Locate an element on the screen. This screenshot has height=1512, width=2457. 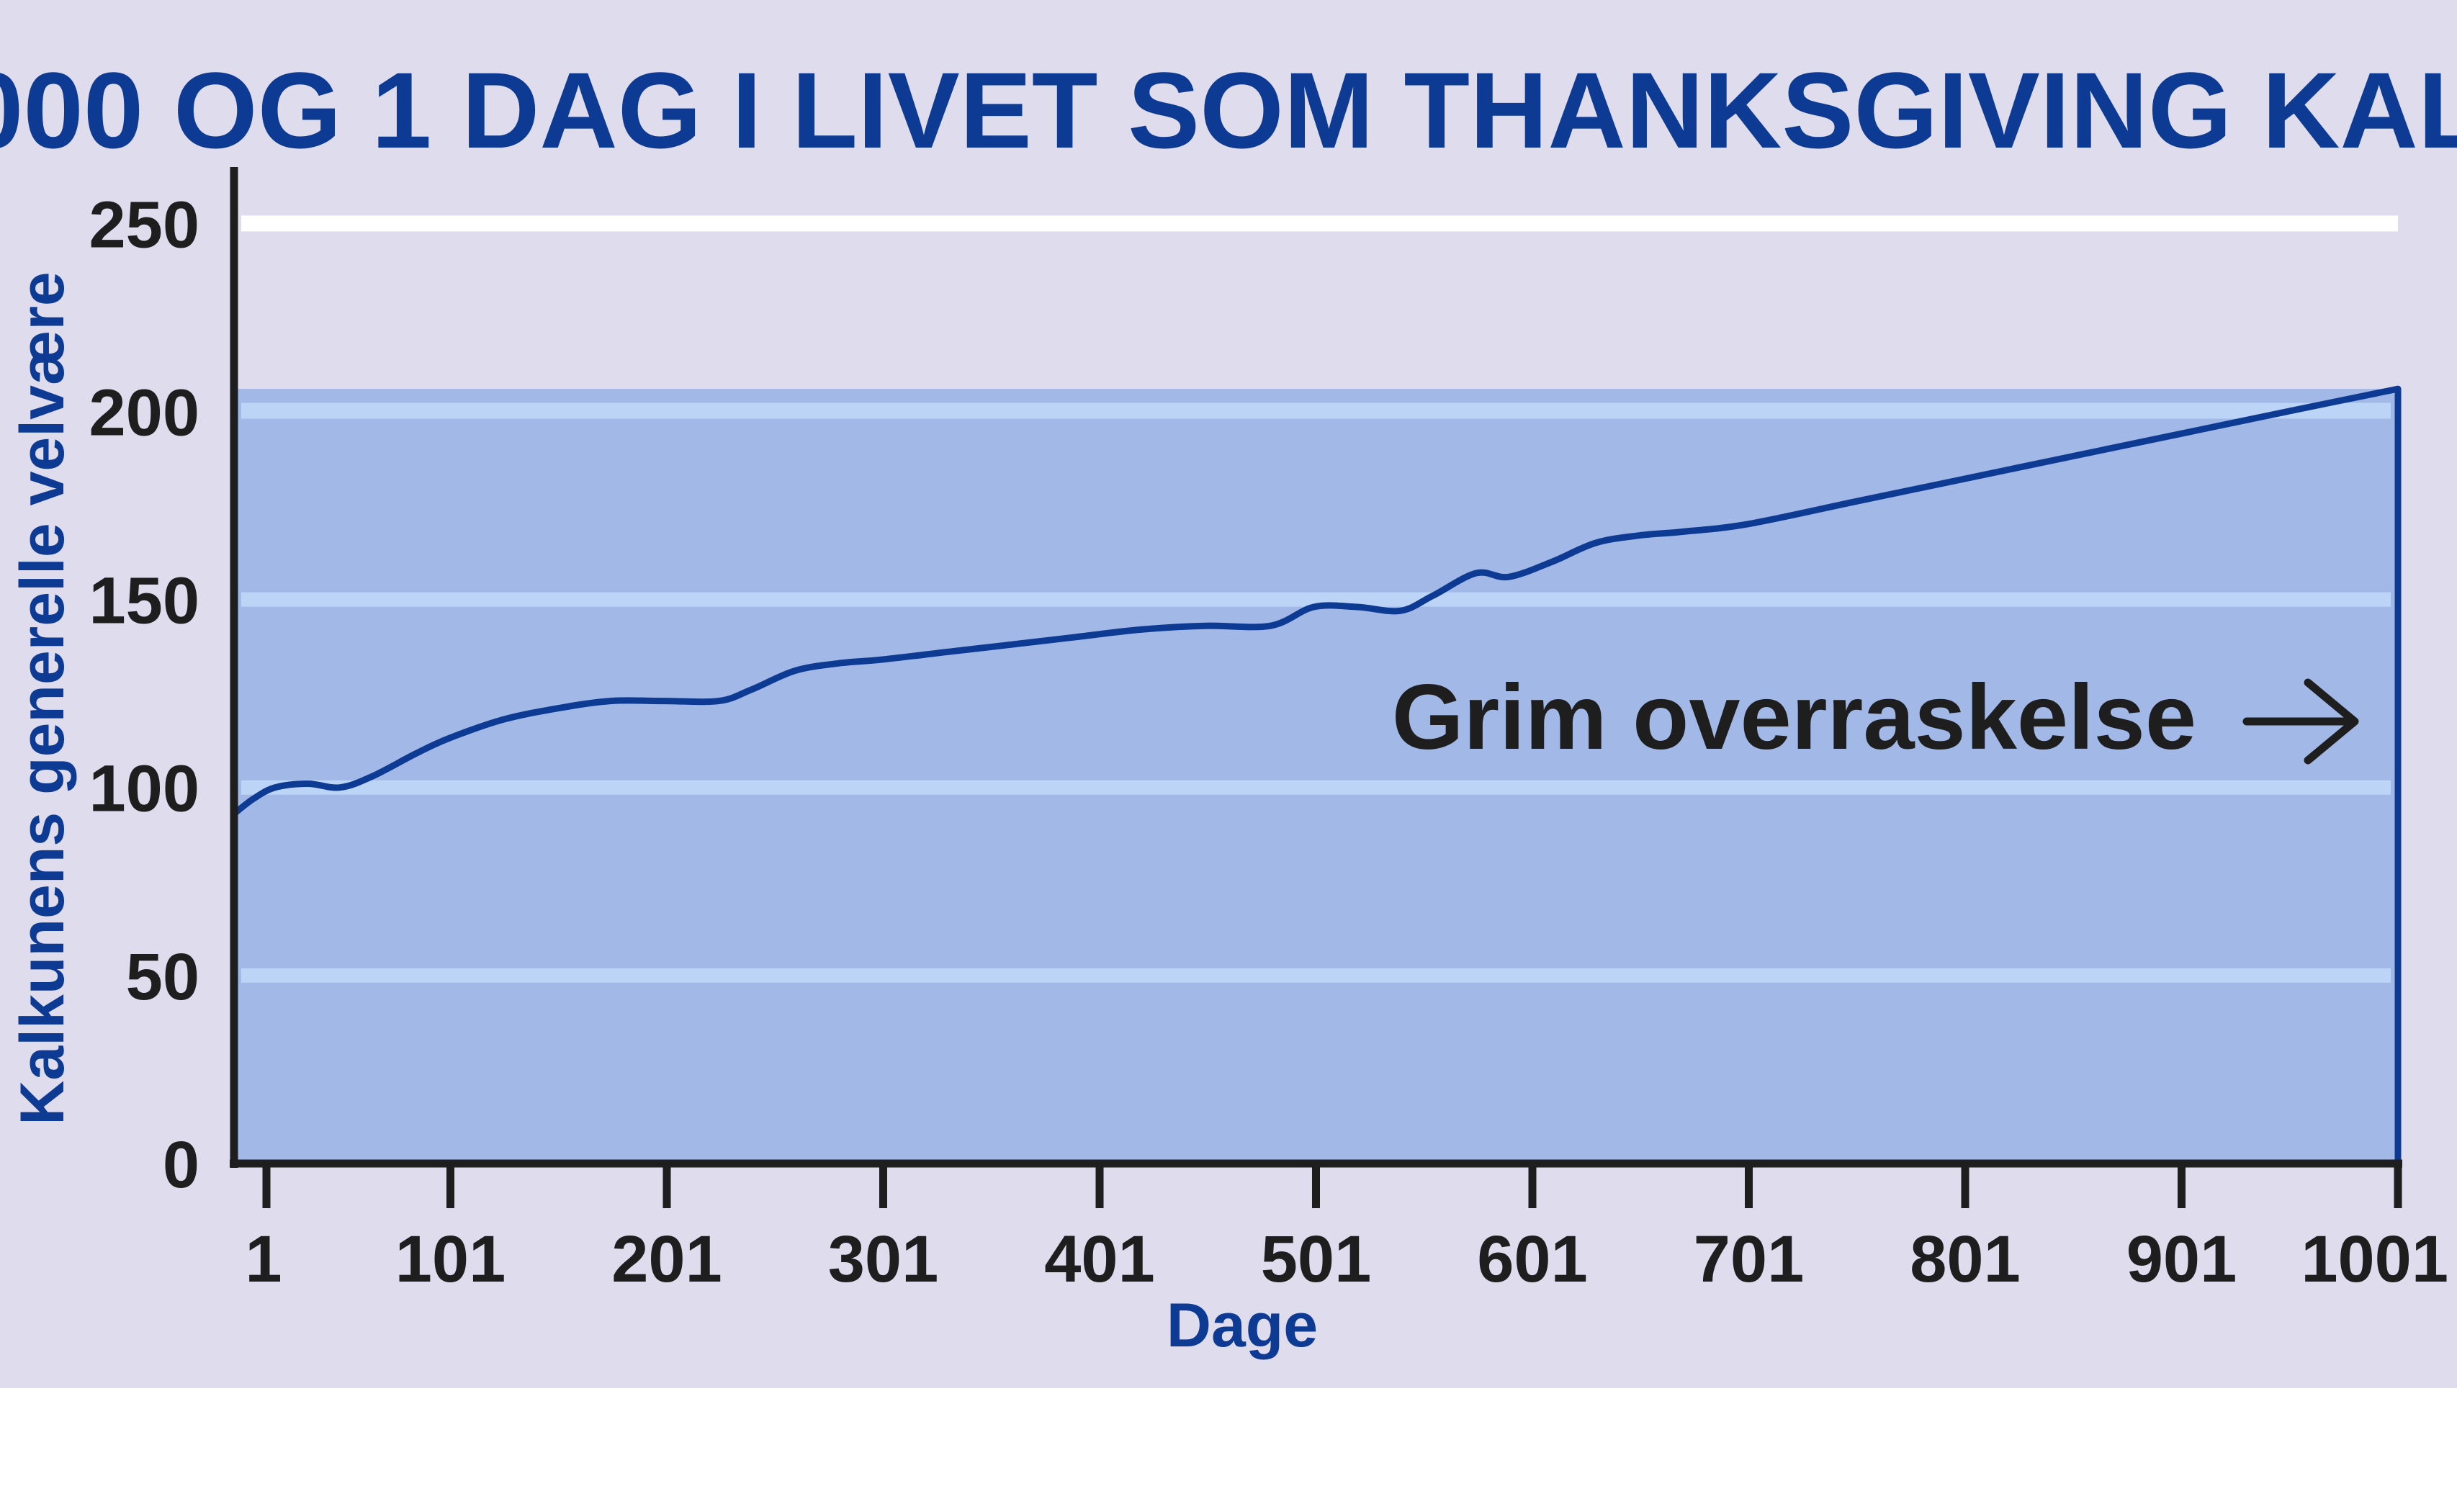
y-tick-label-100: 100 is located at coordinates (144, 789).